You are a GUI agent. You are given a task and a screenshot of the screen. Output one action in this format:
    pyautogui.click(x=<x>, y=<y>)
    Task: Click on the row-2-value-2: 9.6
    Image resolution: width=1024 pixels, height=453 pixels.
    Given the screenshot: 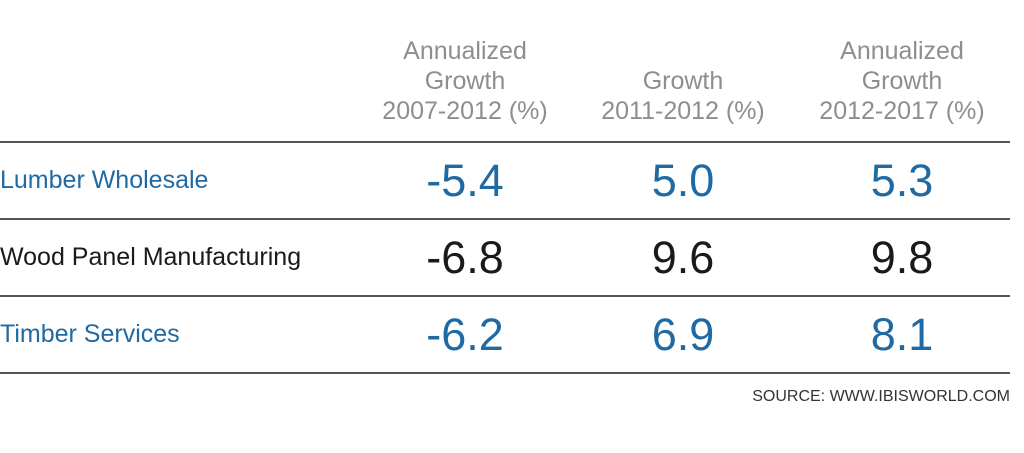 What is the action you would take?
    pyautogui.click(x=683, y=257)
    